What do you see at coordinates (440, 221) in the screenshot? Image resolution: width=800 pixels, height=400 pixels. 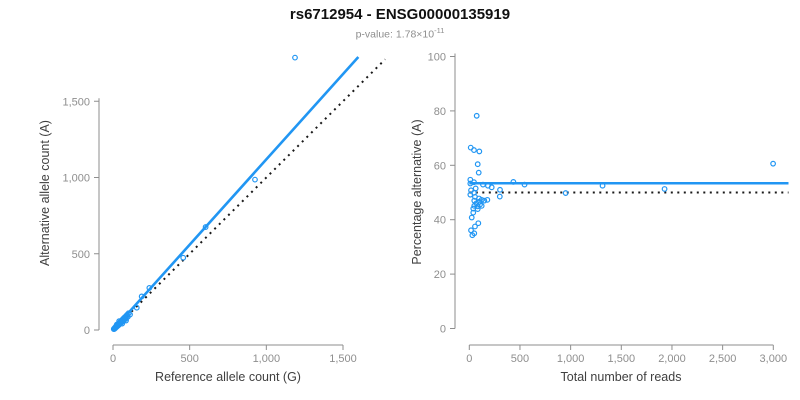 I see `y-tick-label: 40` at bounding box center [440, 221].